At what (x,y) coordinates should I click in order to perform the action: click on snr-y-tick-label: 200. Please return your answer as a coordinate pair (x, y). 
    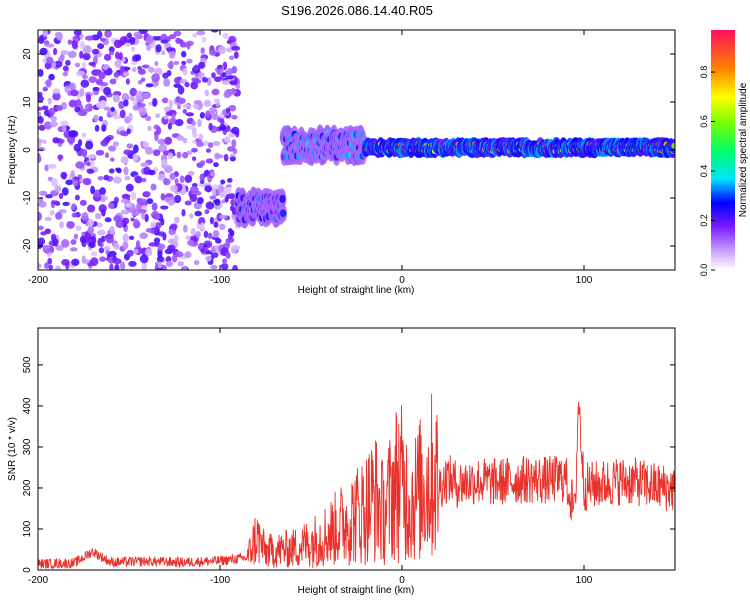
    Looking at the image, I should click on (27, 487).